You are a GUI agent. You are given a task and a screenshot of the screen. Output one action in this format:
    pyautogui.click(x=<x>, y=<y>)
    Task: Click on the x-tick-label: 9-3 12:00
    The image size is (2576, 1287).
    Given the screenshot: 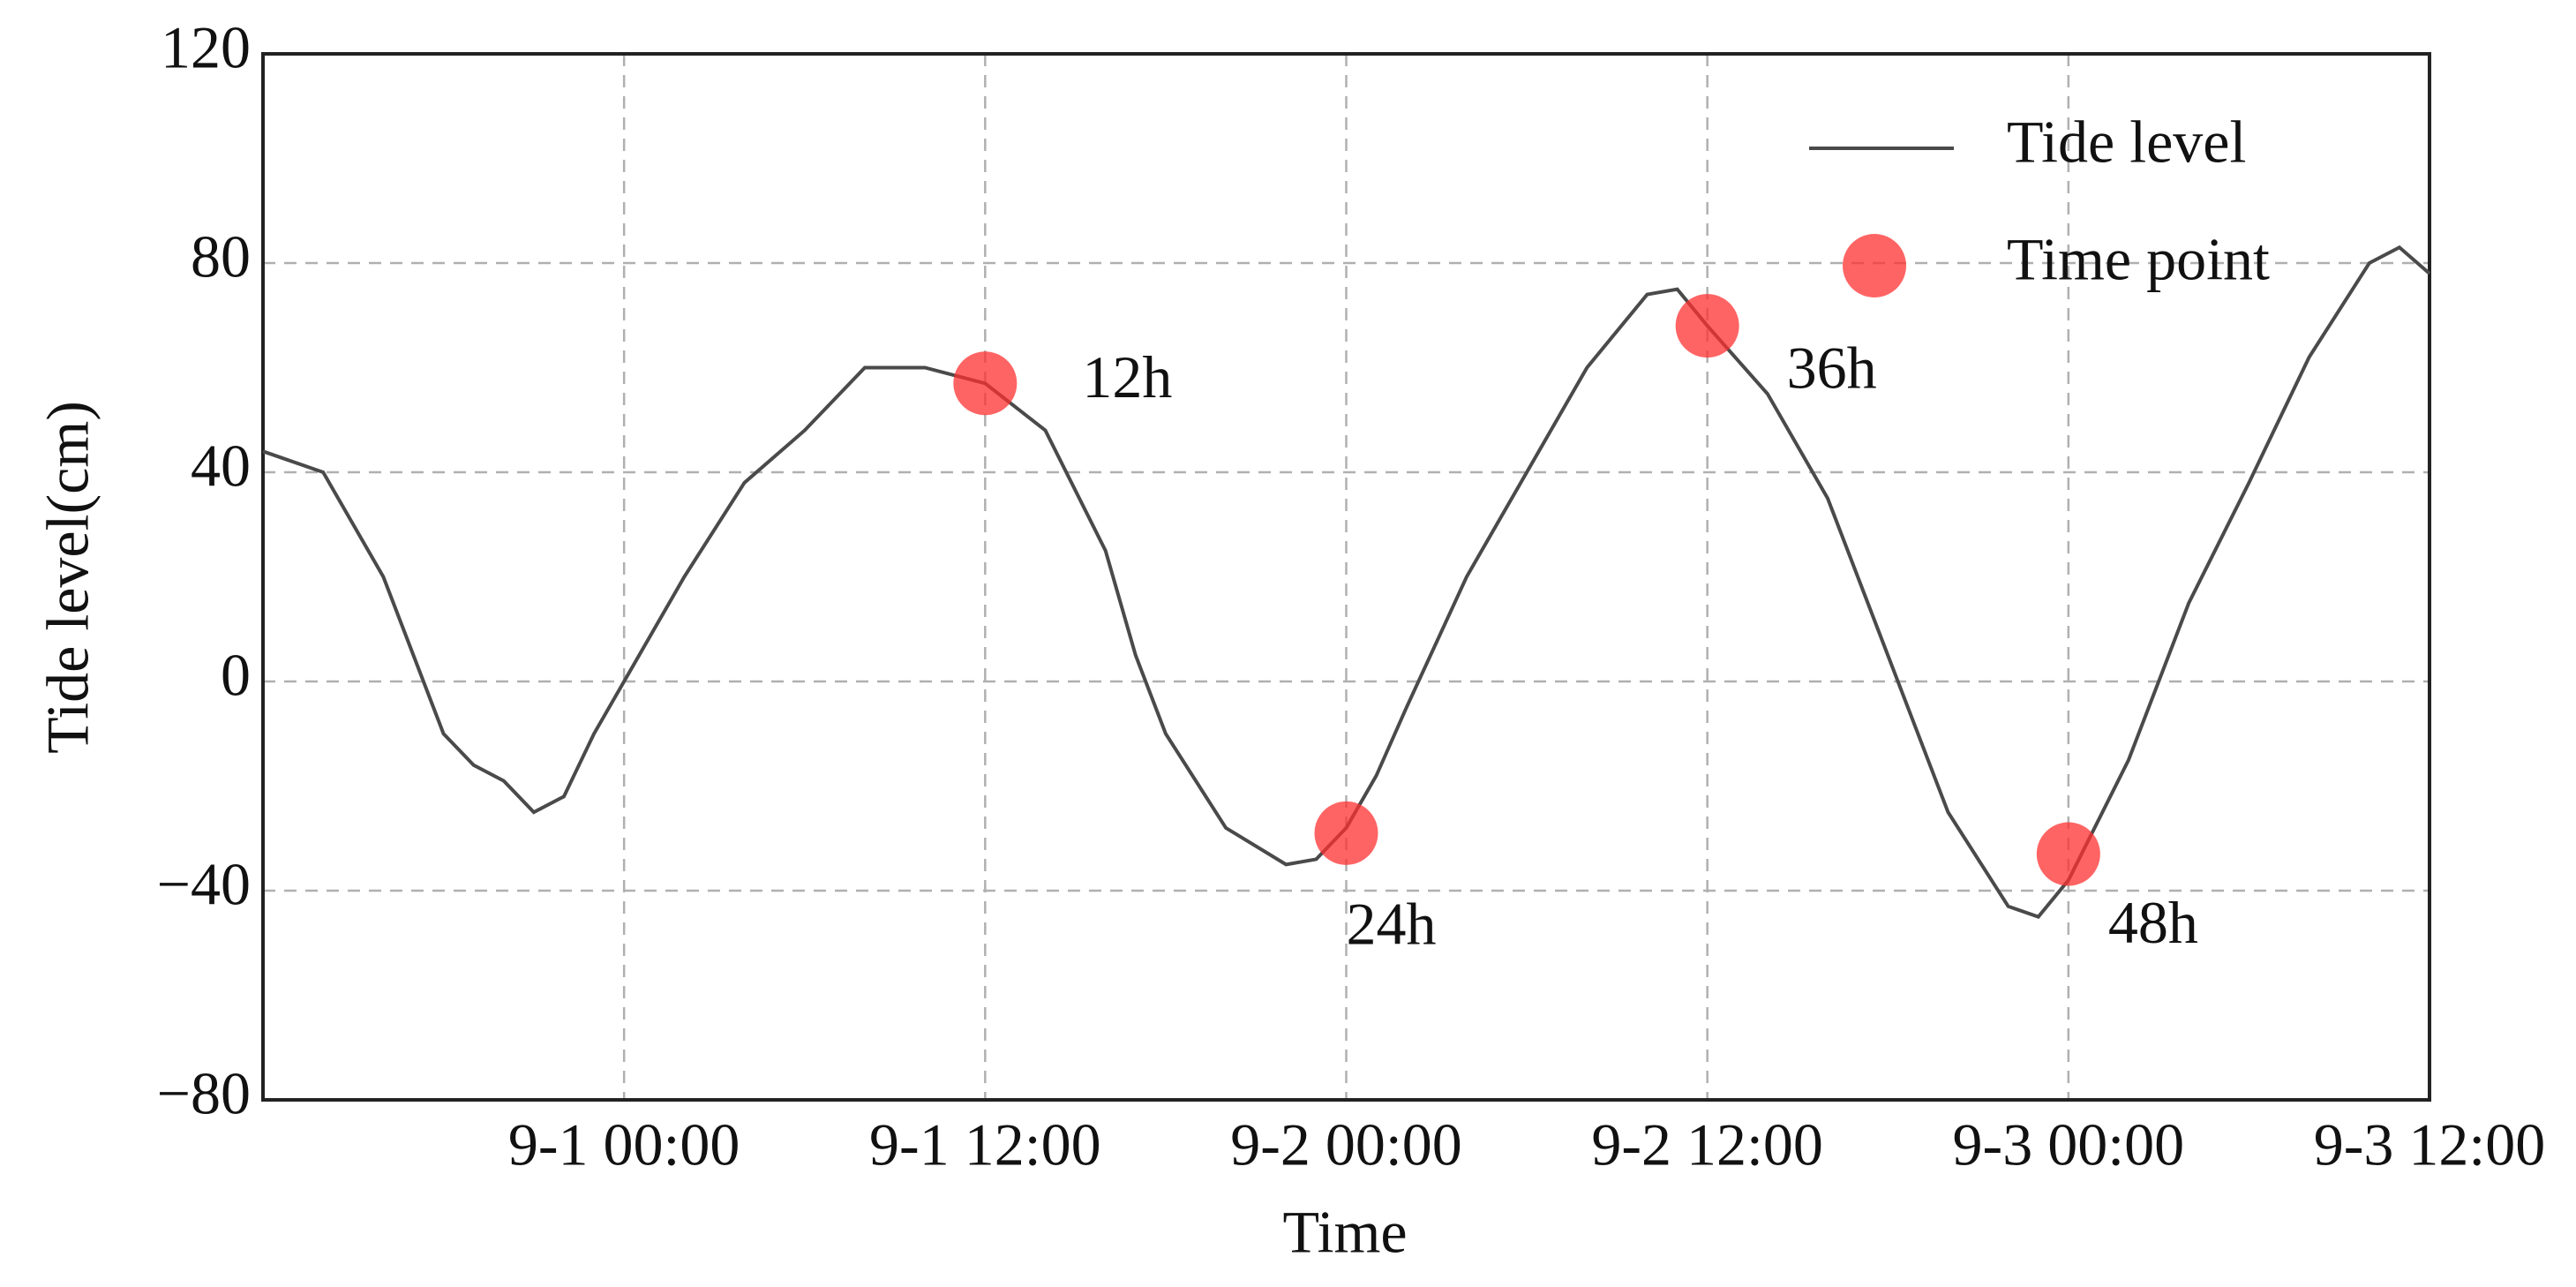 What is the action you would take?
    pyautogui.click(x=2430, y=1145)
    